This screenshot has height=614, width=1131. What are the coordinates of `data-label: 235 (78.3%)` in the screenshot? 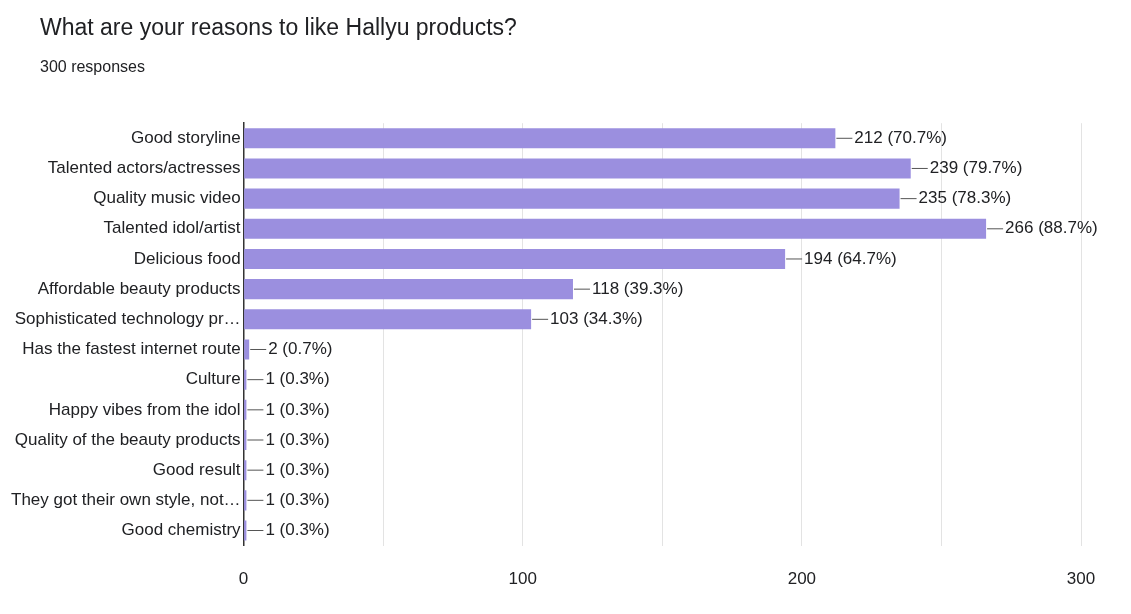 It's located at (965, 198).